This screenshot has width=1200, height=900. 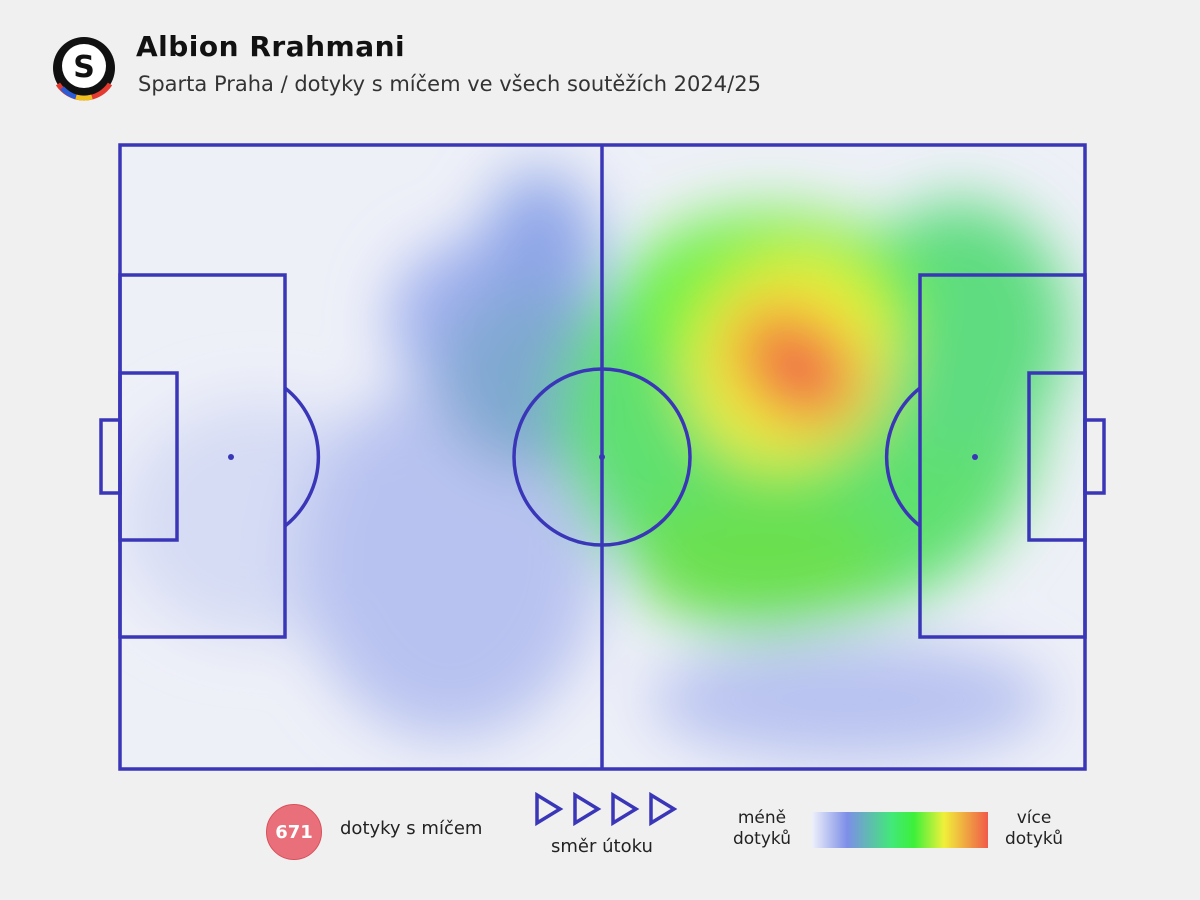 I want to click on legend-less: méně dotyků, so click(x=761, y=828).